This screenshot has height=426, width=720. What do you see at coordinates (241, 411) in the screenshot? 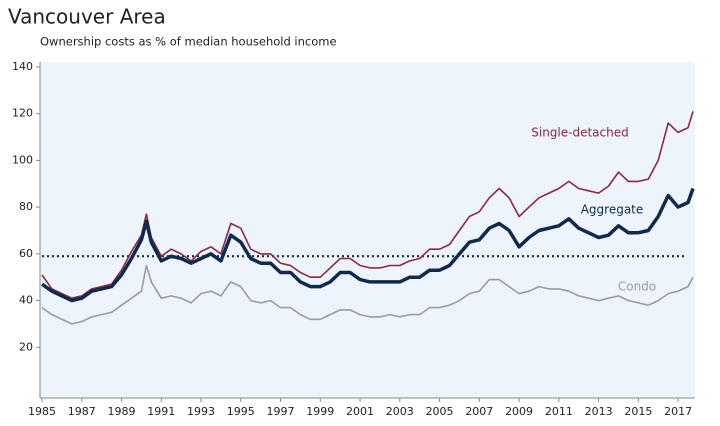
I see `x-tick-label: 1995` at bounding box center [241, 411].